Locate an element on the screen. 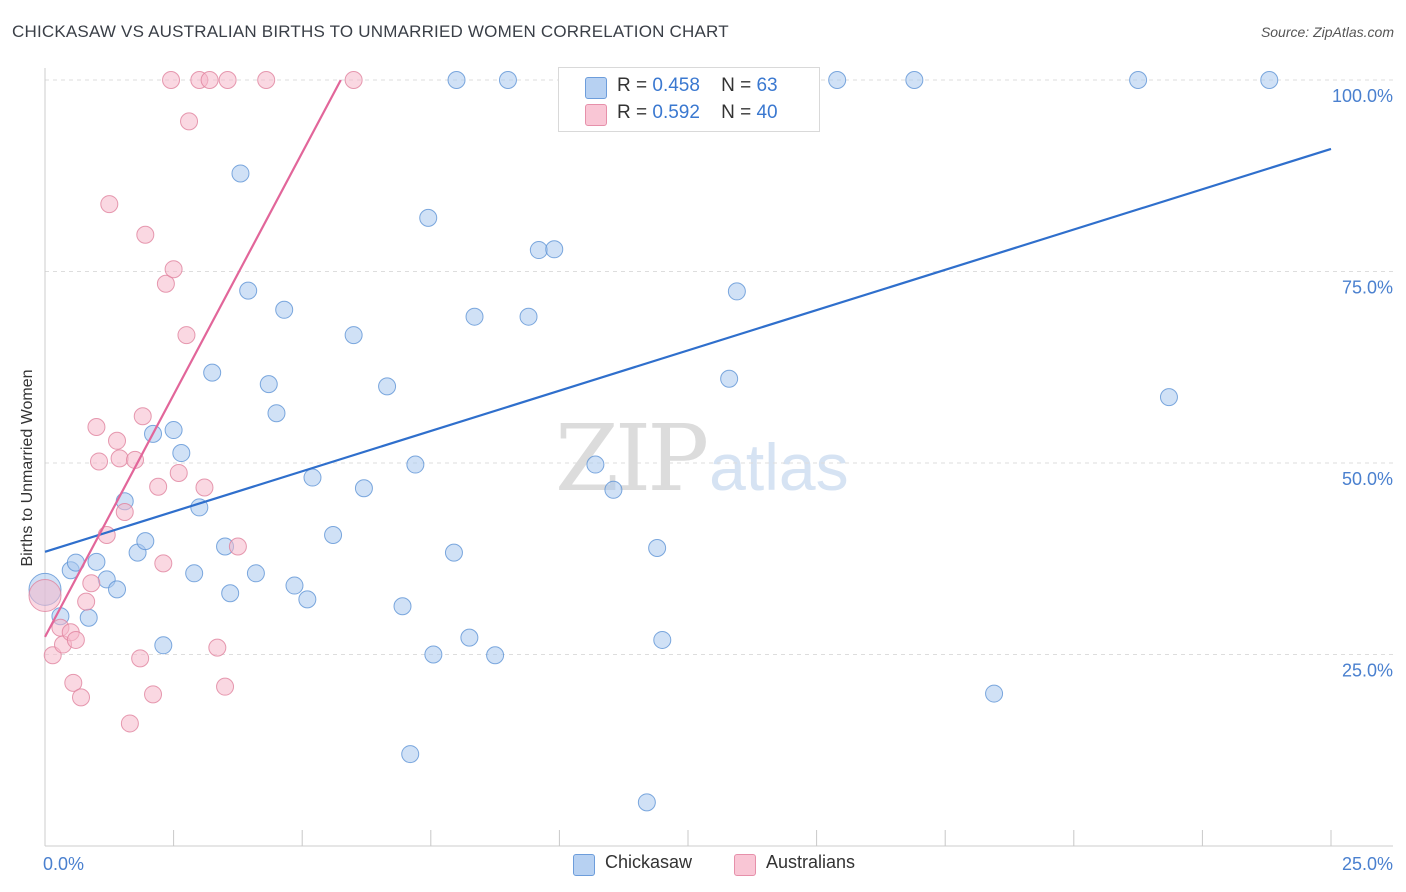  legend-n-value: 63 is located at coordinates (767, 85).